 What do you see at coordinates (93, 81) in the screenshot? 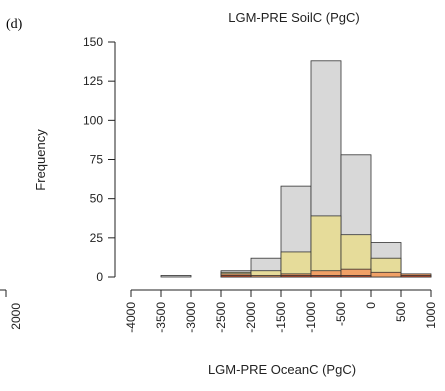
I see `y-tick-label: 125` at bounding box center [93, 81].